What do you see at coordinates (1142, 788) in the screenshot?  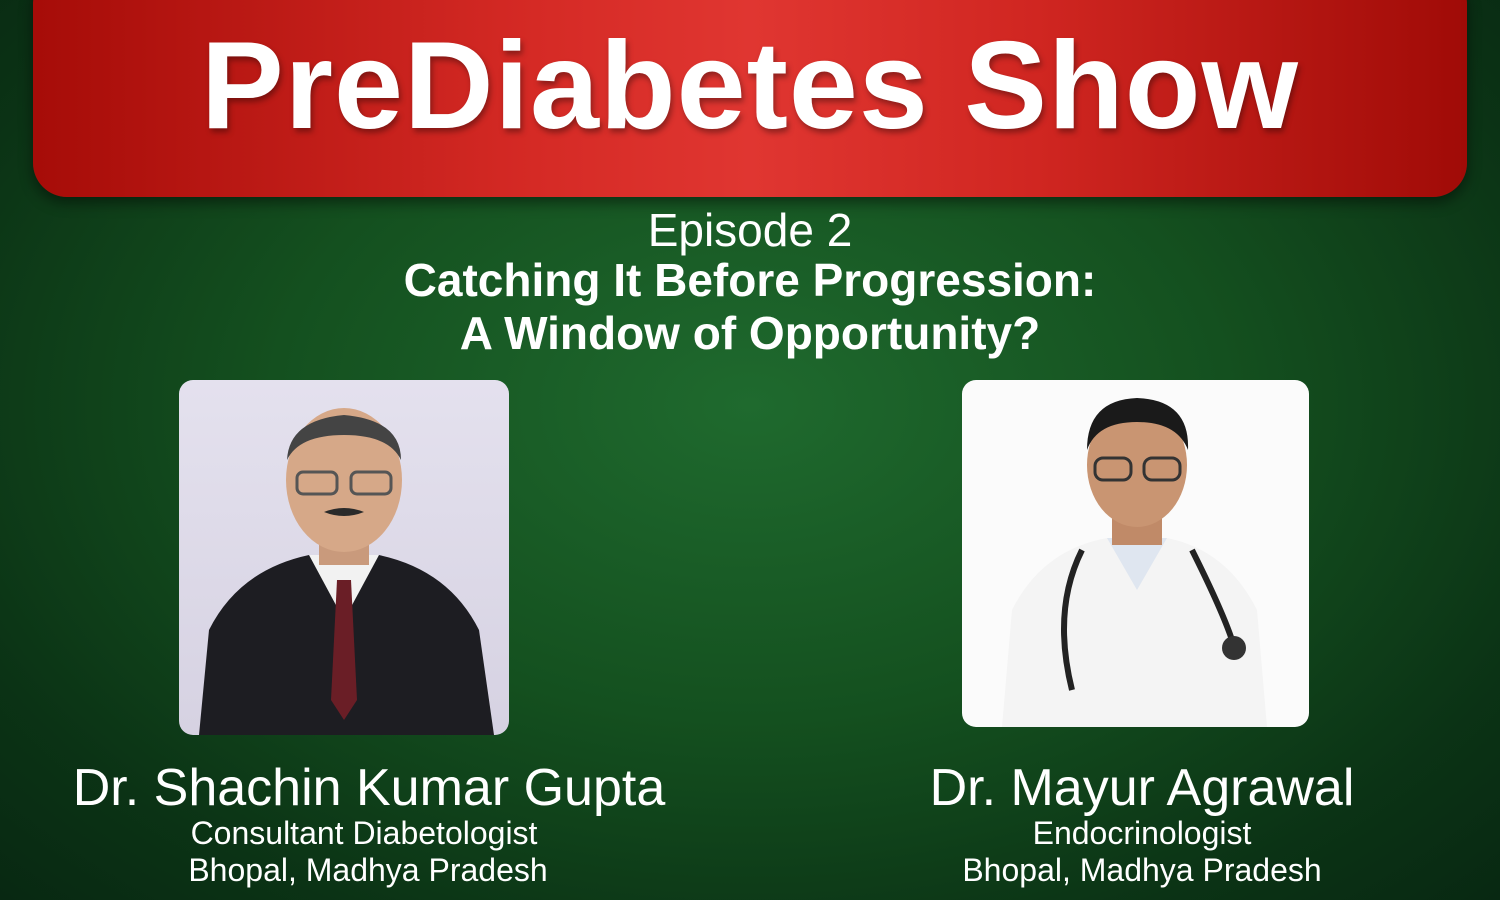 I see `speaker-2-name: Dr. Mayur Agrawal` at bounding box center [1142, 788].